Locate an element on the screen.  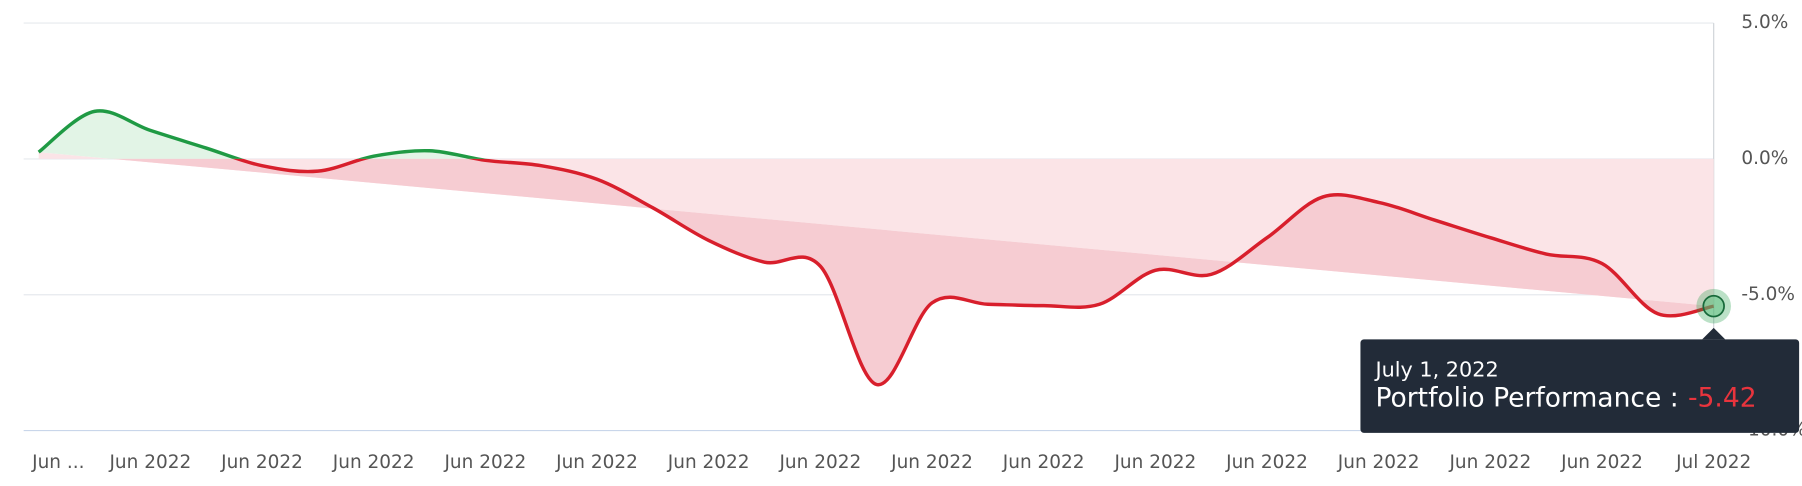
tooltip-label: Portfolio Performance : is located at coordinates (1526, 397).